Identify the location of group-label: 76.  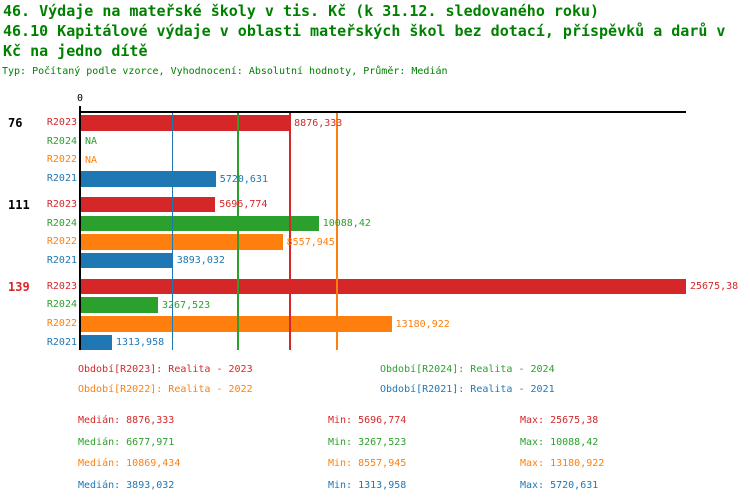
(15, 123).